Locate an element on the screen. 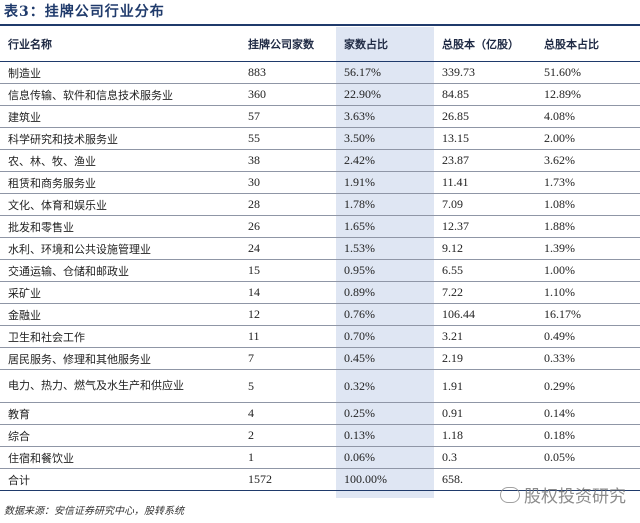 The image size is (640, 523). total-shares: 11.41 is located at coordinates (485, 182).